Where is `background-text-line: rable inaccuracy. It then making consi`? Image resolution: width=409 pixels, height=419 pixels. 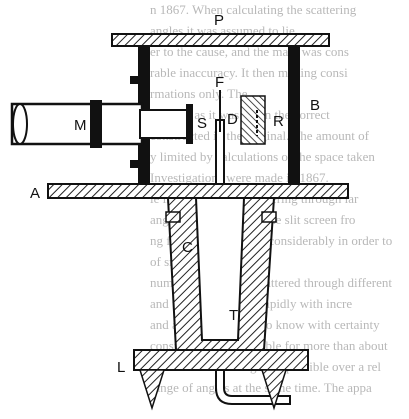 background-text-line: rable inaccuracy. It then making consi is located at coordinates (249, 72).